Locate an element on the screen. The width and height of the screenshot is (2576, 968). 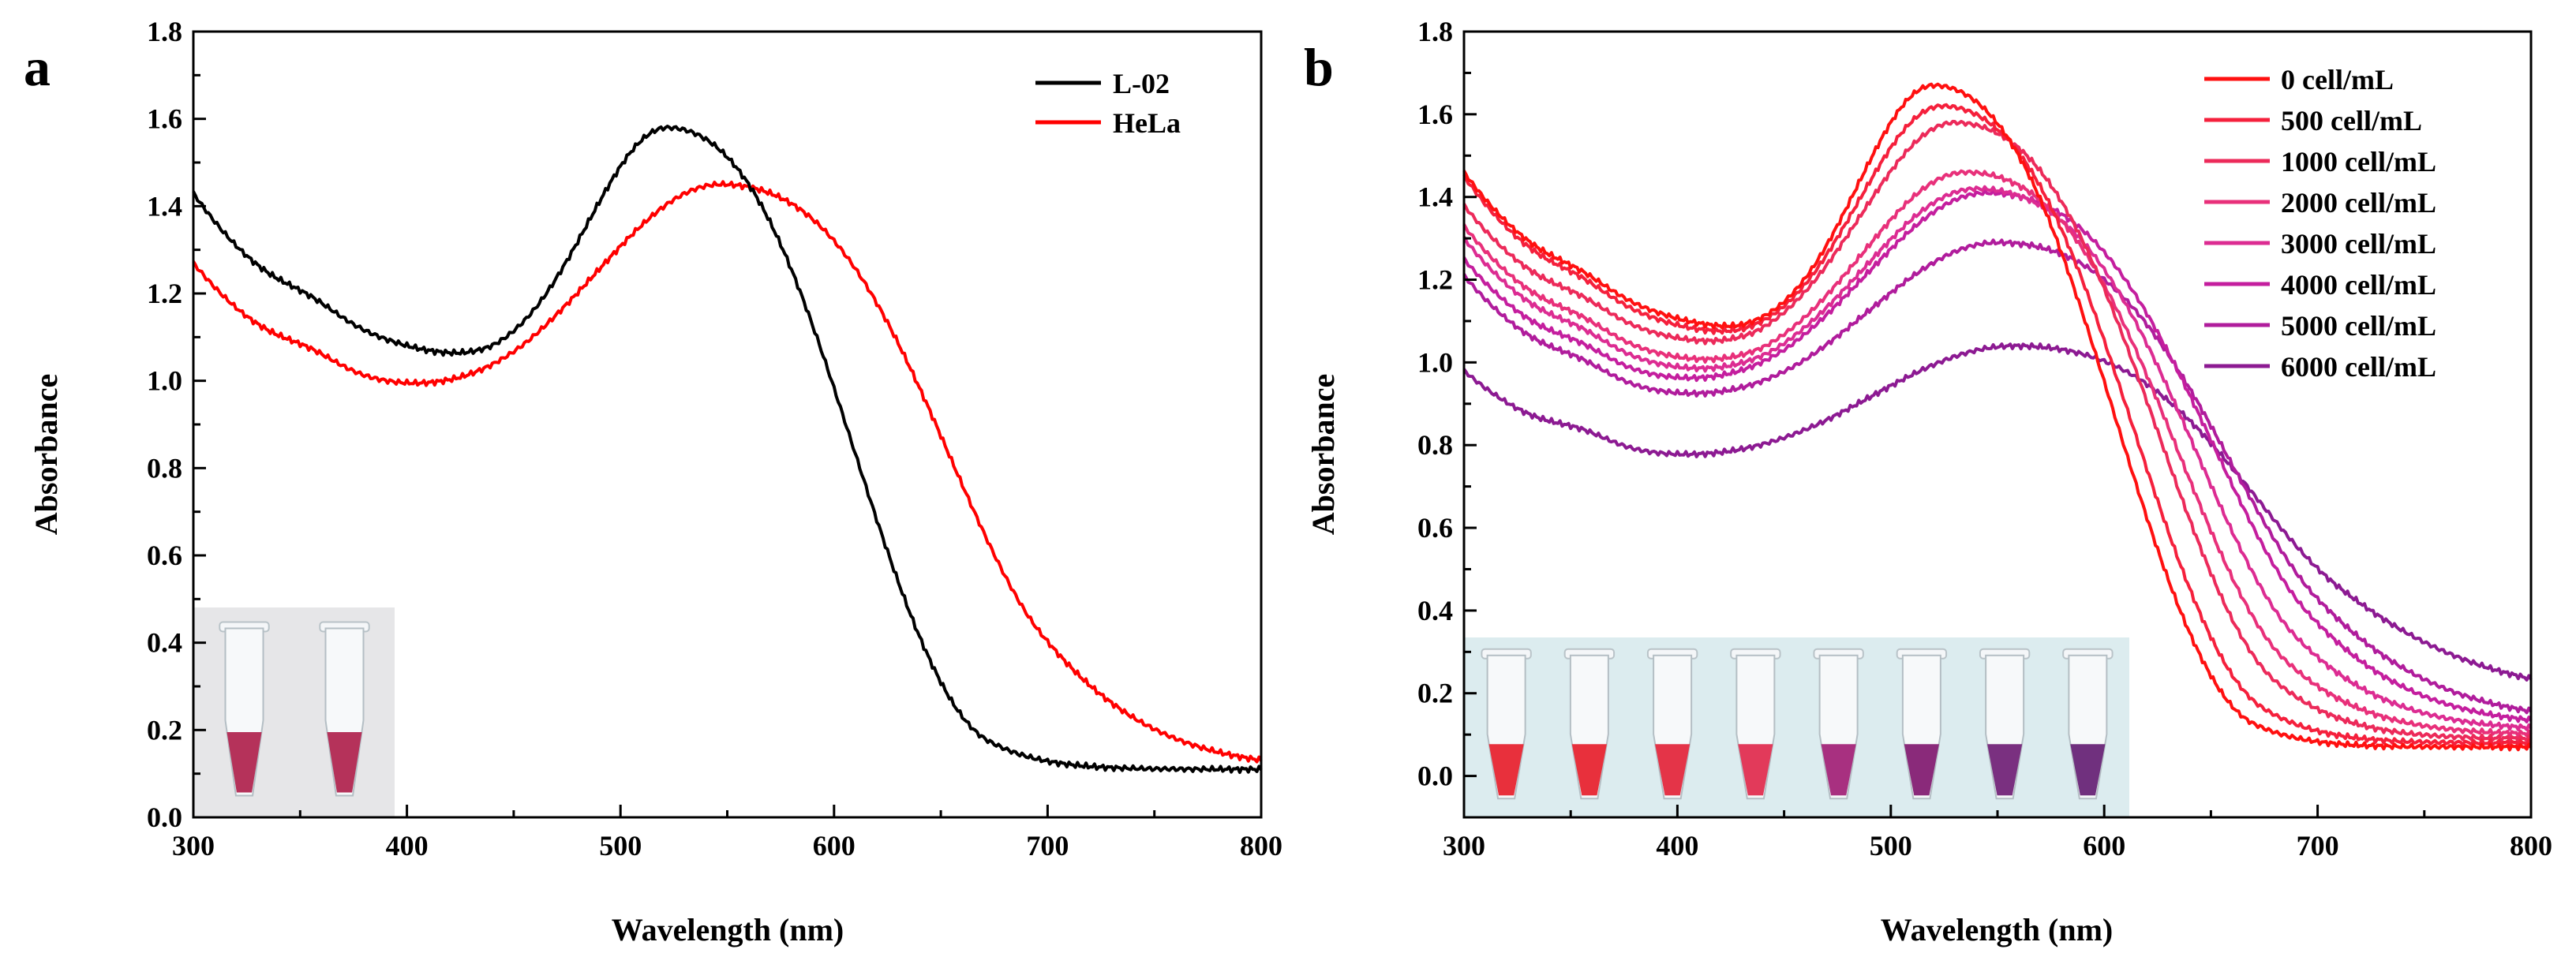
panel-b-inset-photo is located at coordinates (1797, 727).